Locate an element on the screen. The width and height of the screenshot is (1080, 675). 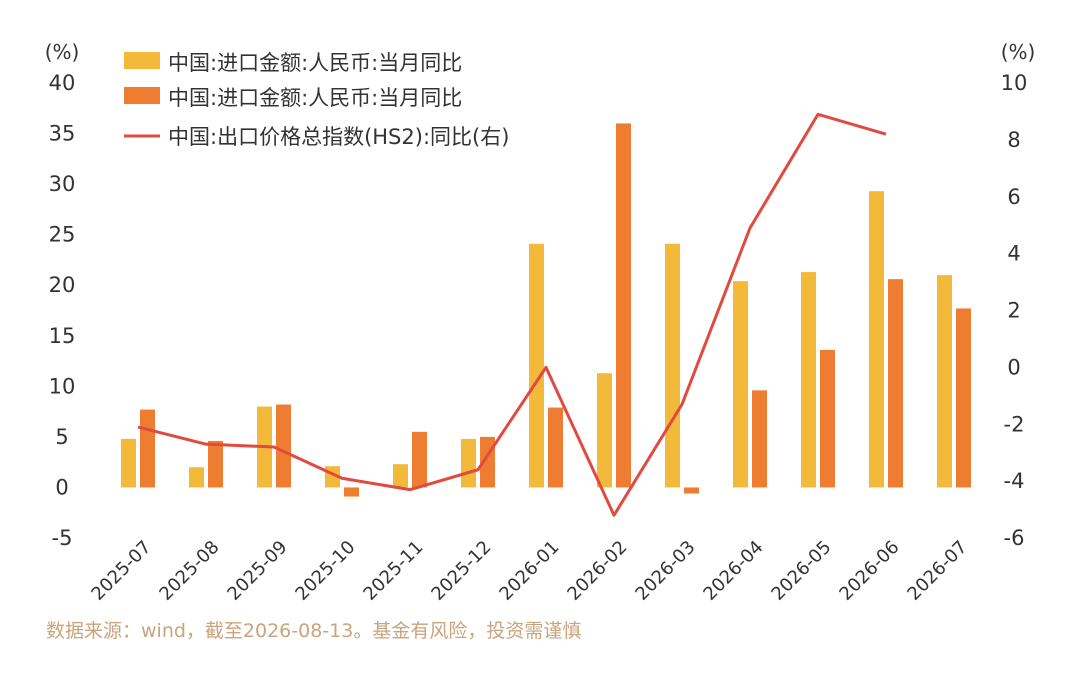
left-axis-tick: 0 is located at coordinates (61, 487).